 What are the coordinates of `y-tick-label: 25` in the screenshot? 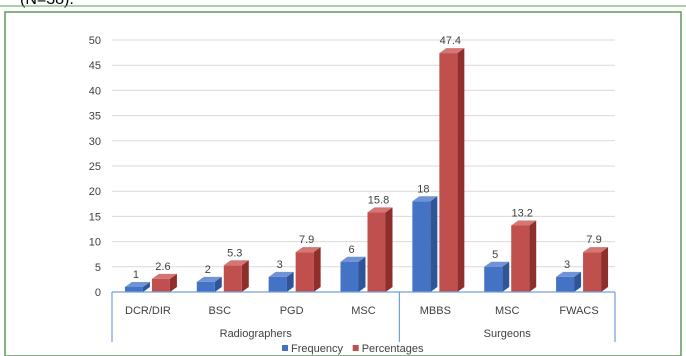 It's located at (95, 167).